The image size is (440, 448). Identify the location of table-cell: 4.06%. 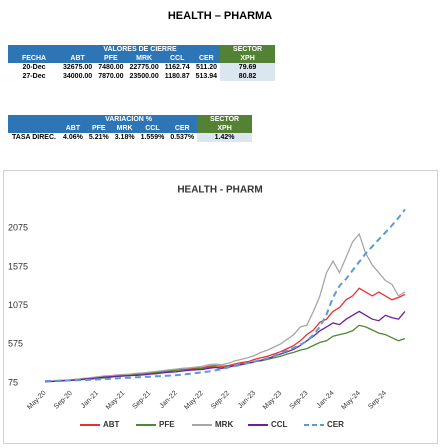
(73, 137).